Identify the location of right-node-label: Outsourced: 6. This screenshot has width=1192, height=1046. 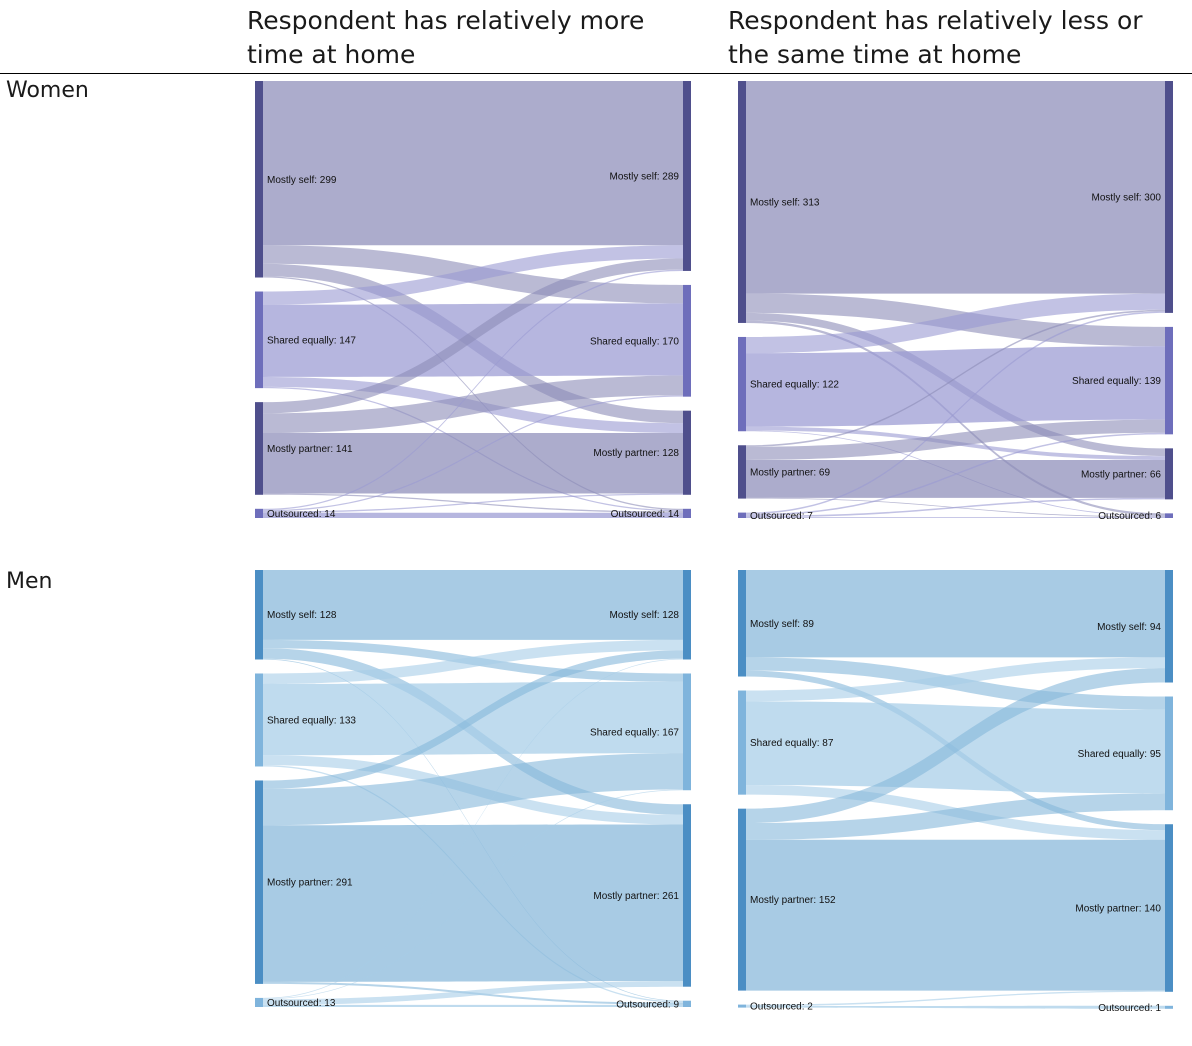
(1129, 516).